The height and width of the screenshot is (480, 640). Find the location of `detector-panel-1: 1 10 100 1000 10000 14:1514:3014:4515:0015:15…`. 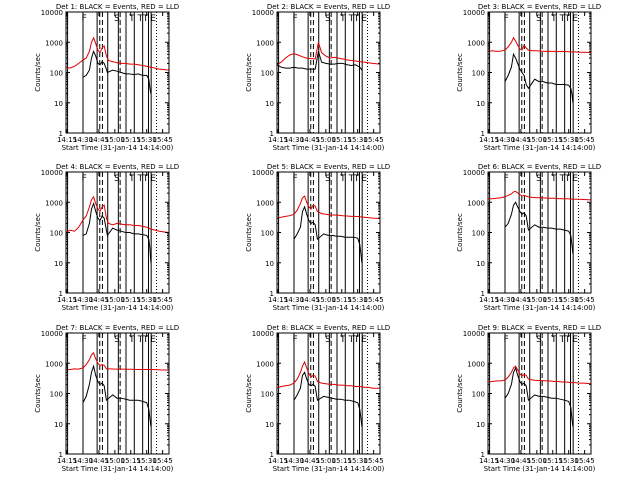

detector-panel-1: 1 10 100 1000 10000 14:1514:3014:4515:0015:15… is located at coordinates (106, 77).